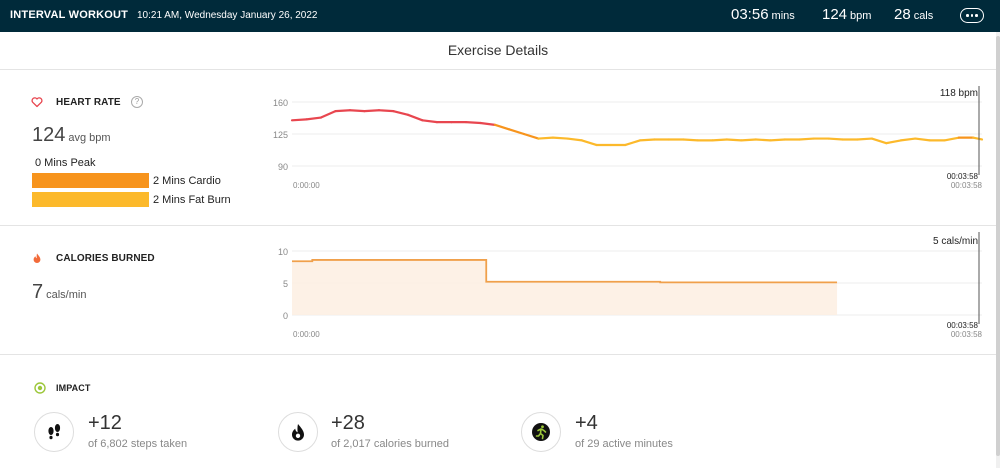 Image resolution: width=1000 pixels, height=468 pixels. What do you see at coordinates (285, 316) in the screenshot?
I see `y-tick-label: 0` at bounding box center [285, 316].